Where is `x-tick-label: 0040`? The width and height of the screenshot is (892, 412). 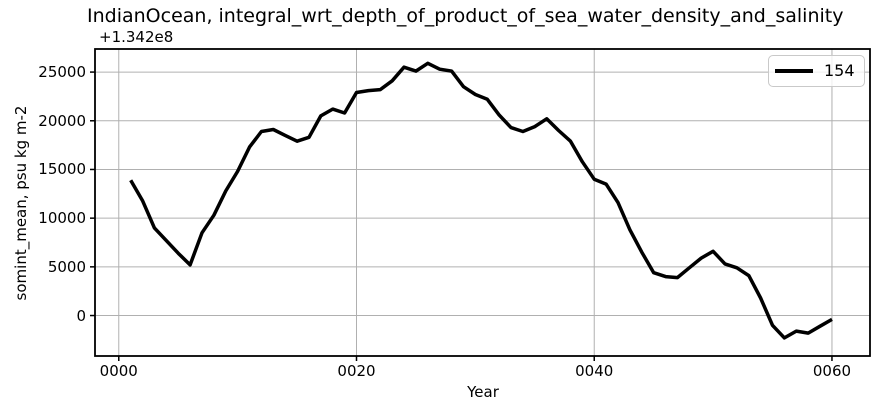
x-tick-label: 0040 is located at coordinates (594, 371).